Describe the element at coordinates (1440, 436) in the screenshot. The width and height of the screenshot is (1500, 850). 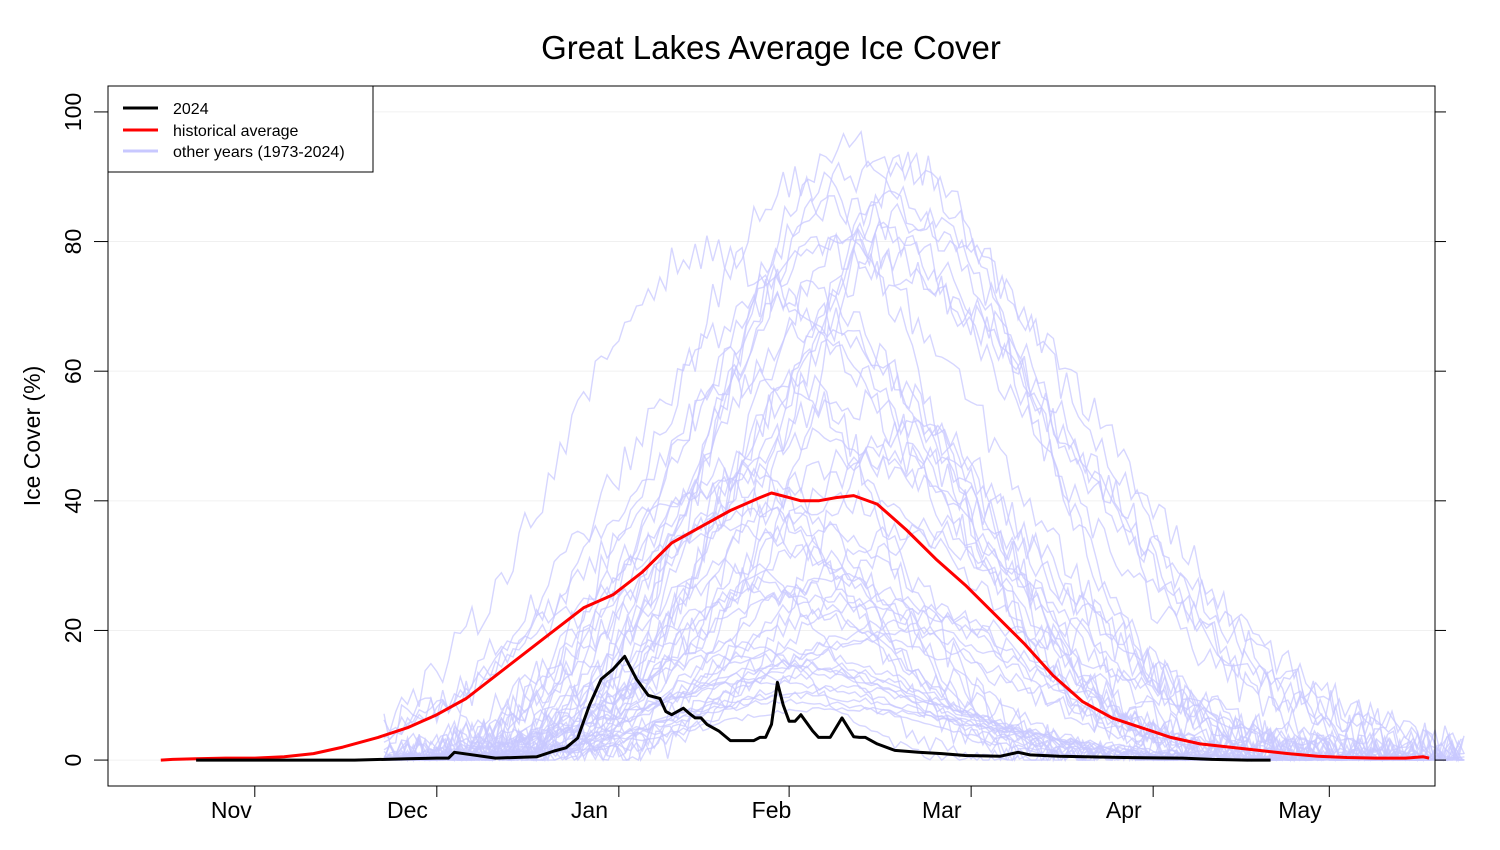
I see `y-axis-right` at that location.